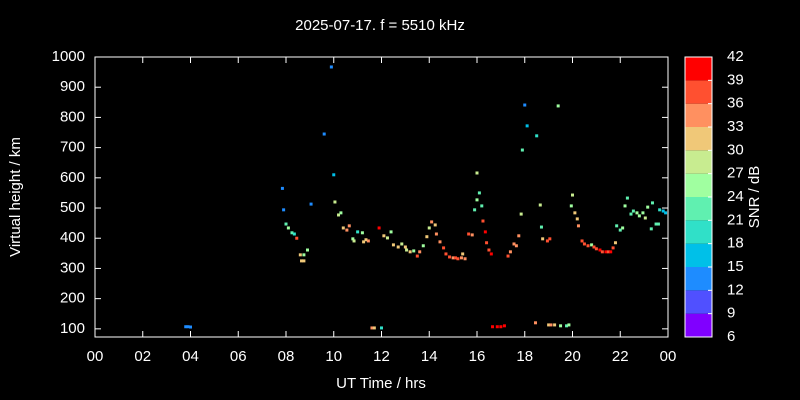 This screenshot has width=800, height=400. What do you see at coordinates (754, 197) in the screenshot?
I see `colorbar-label: SNR / dB` at bounding box center [754, 197].